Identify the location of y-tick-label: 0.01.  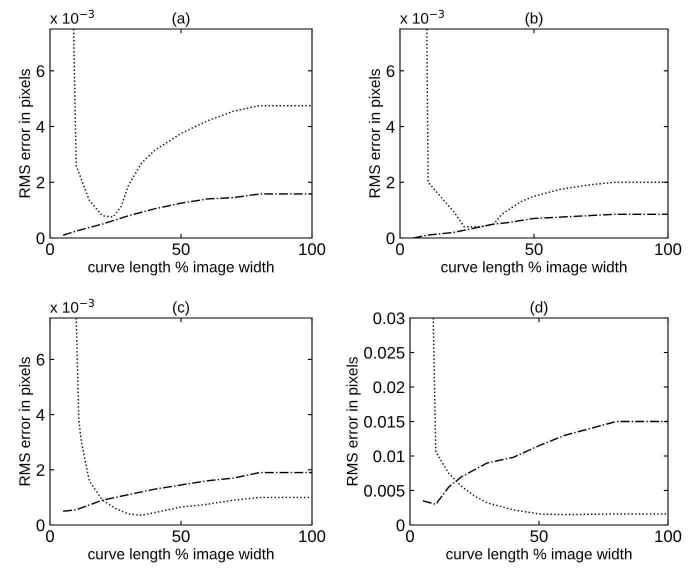
(388, 456).